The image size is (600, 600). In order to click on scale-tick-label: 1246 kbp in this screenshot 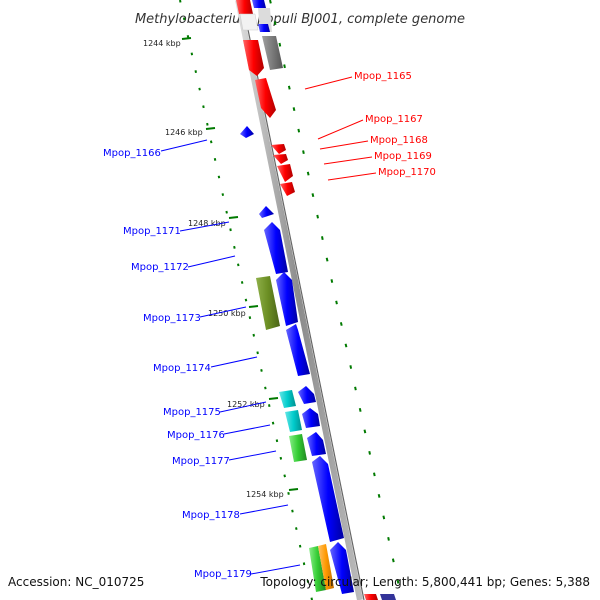, I will do `click(184, 132)`.